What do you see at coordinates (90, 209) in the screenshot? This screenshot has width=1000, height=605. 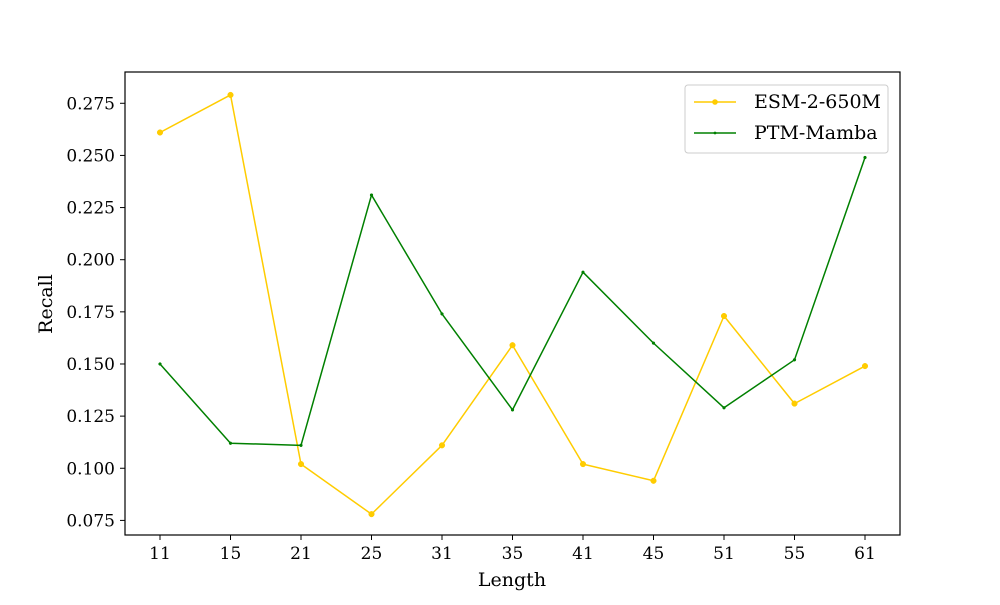 I see `y-tick-label: 0.225` at bounding box center [90, 209].